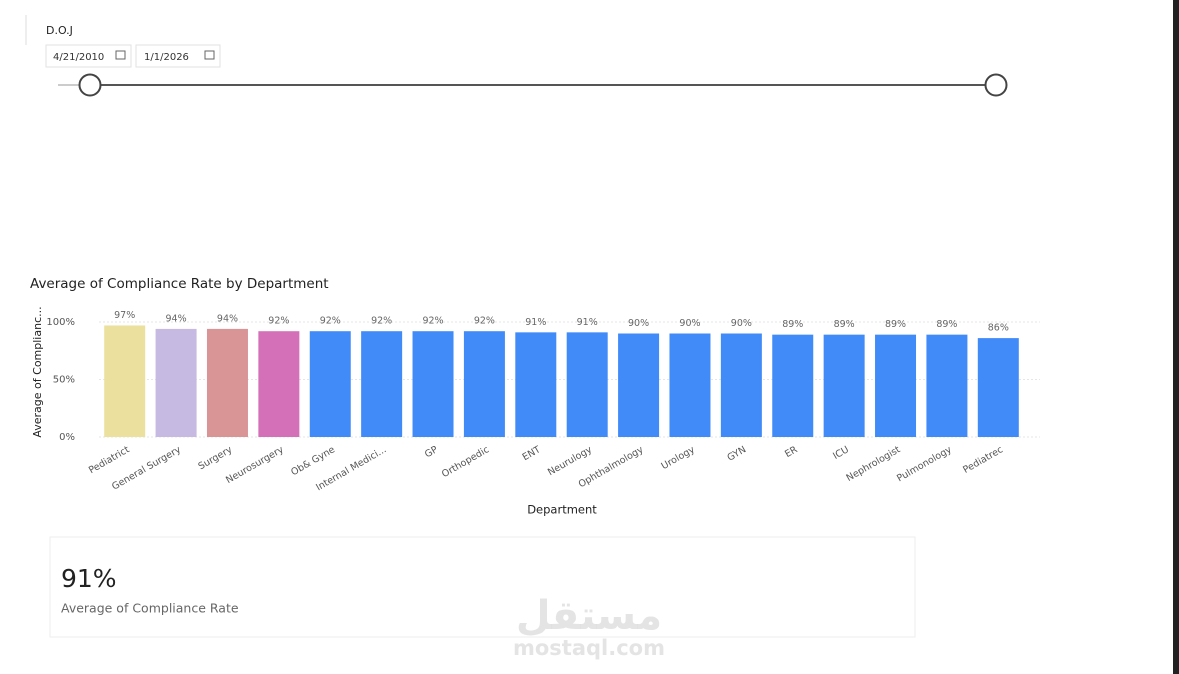  Describe the element at coordinates (64, 380) in the screenshot. I see `y-tick-label: 50%` at that location.